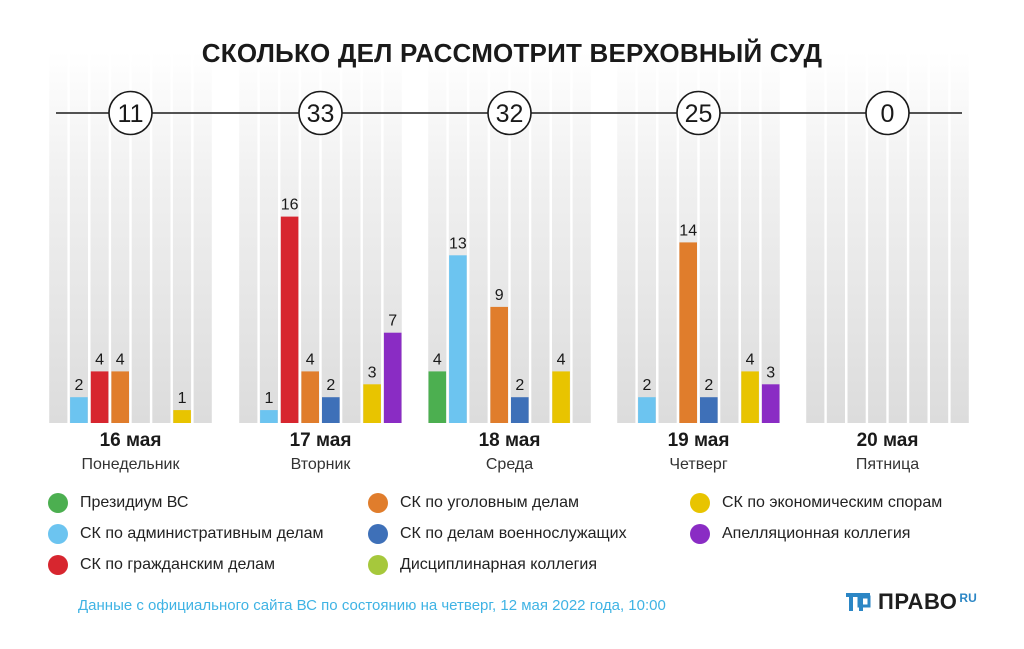 This screenshot has height=649, width=1024. Describe the element at coordinates (509, 464) in the screenshot. I see `day-weekday-label: Среда` at that location.